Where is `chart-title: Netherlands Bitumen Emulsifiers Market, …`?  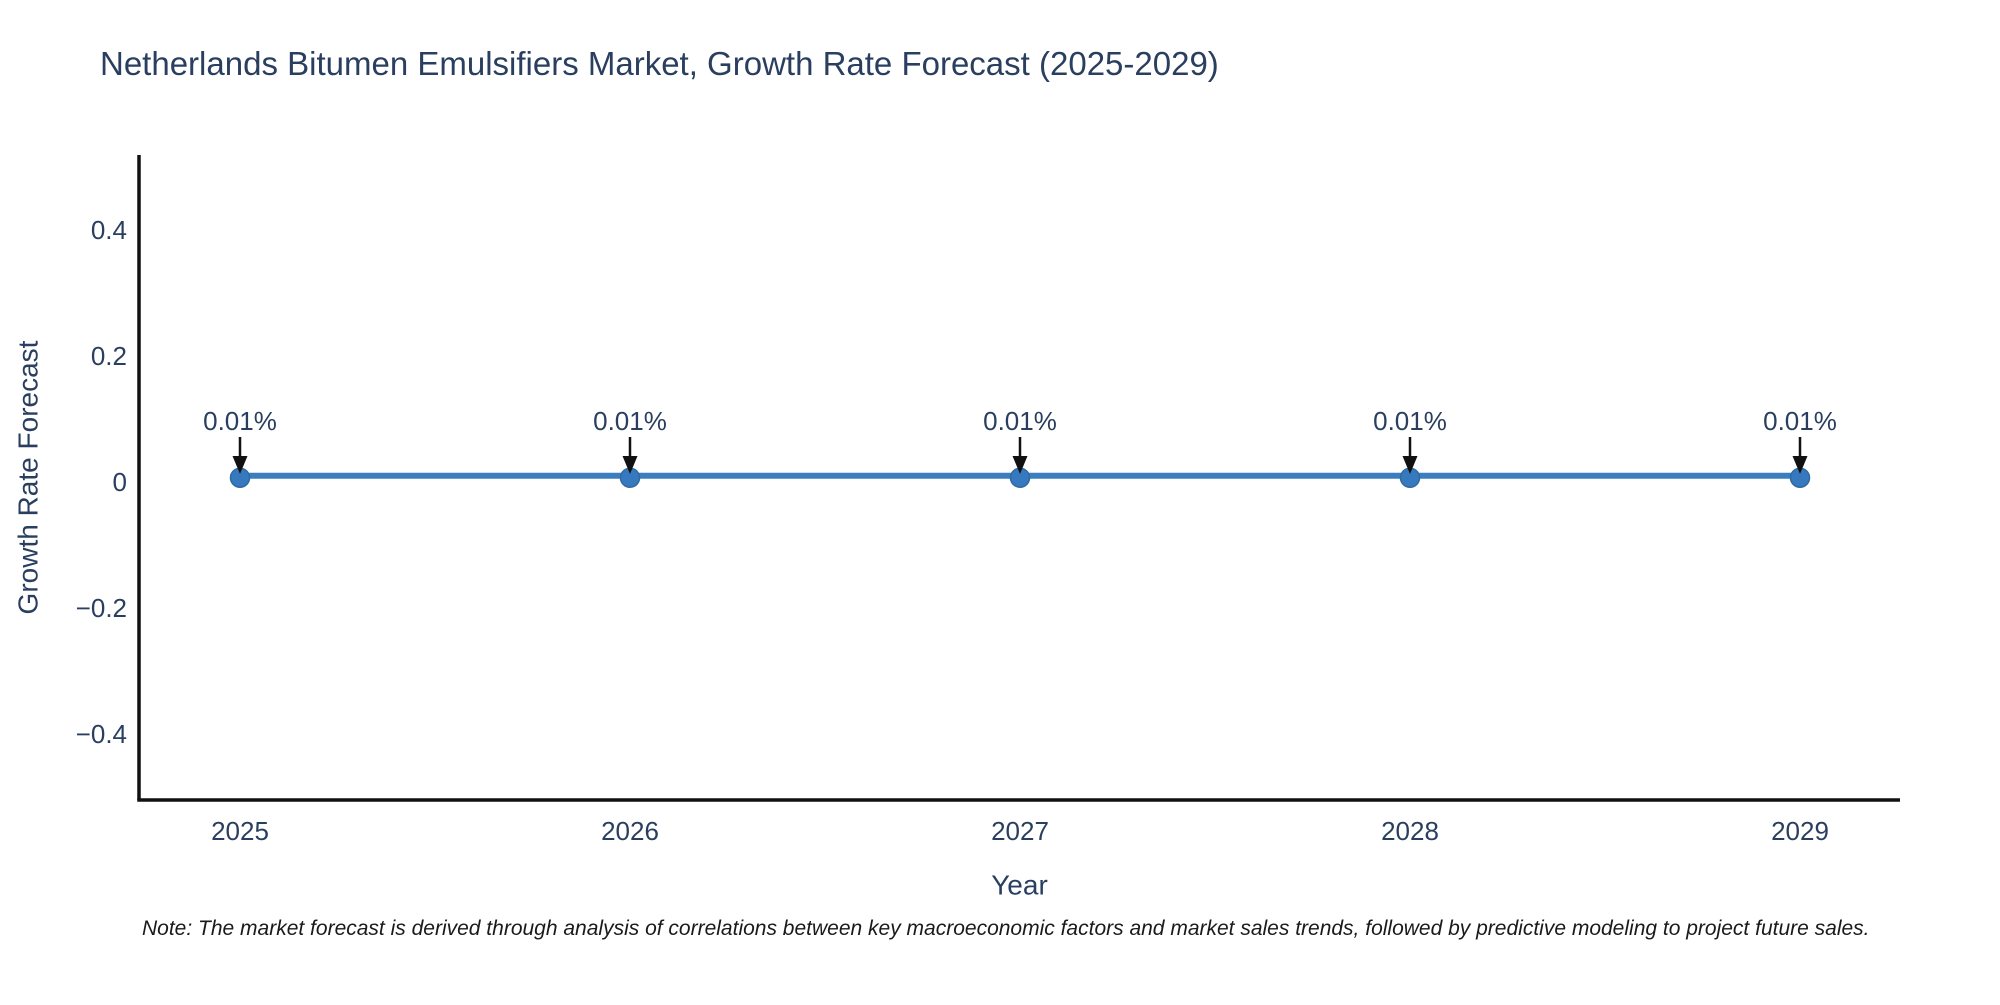
chart-title: Netherlands Bitumen Emulsifiers Market, … is located at coordinates (659, 63).